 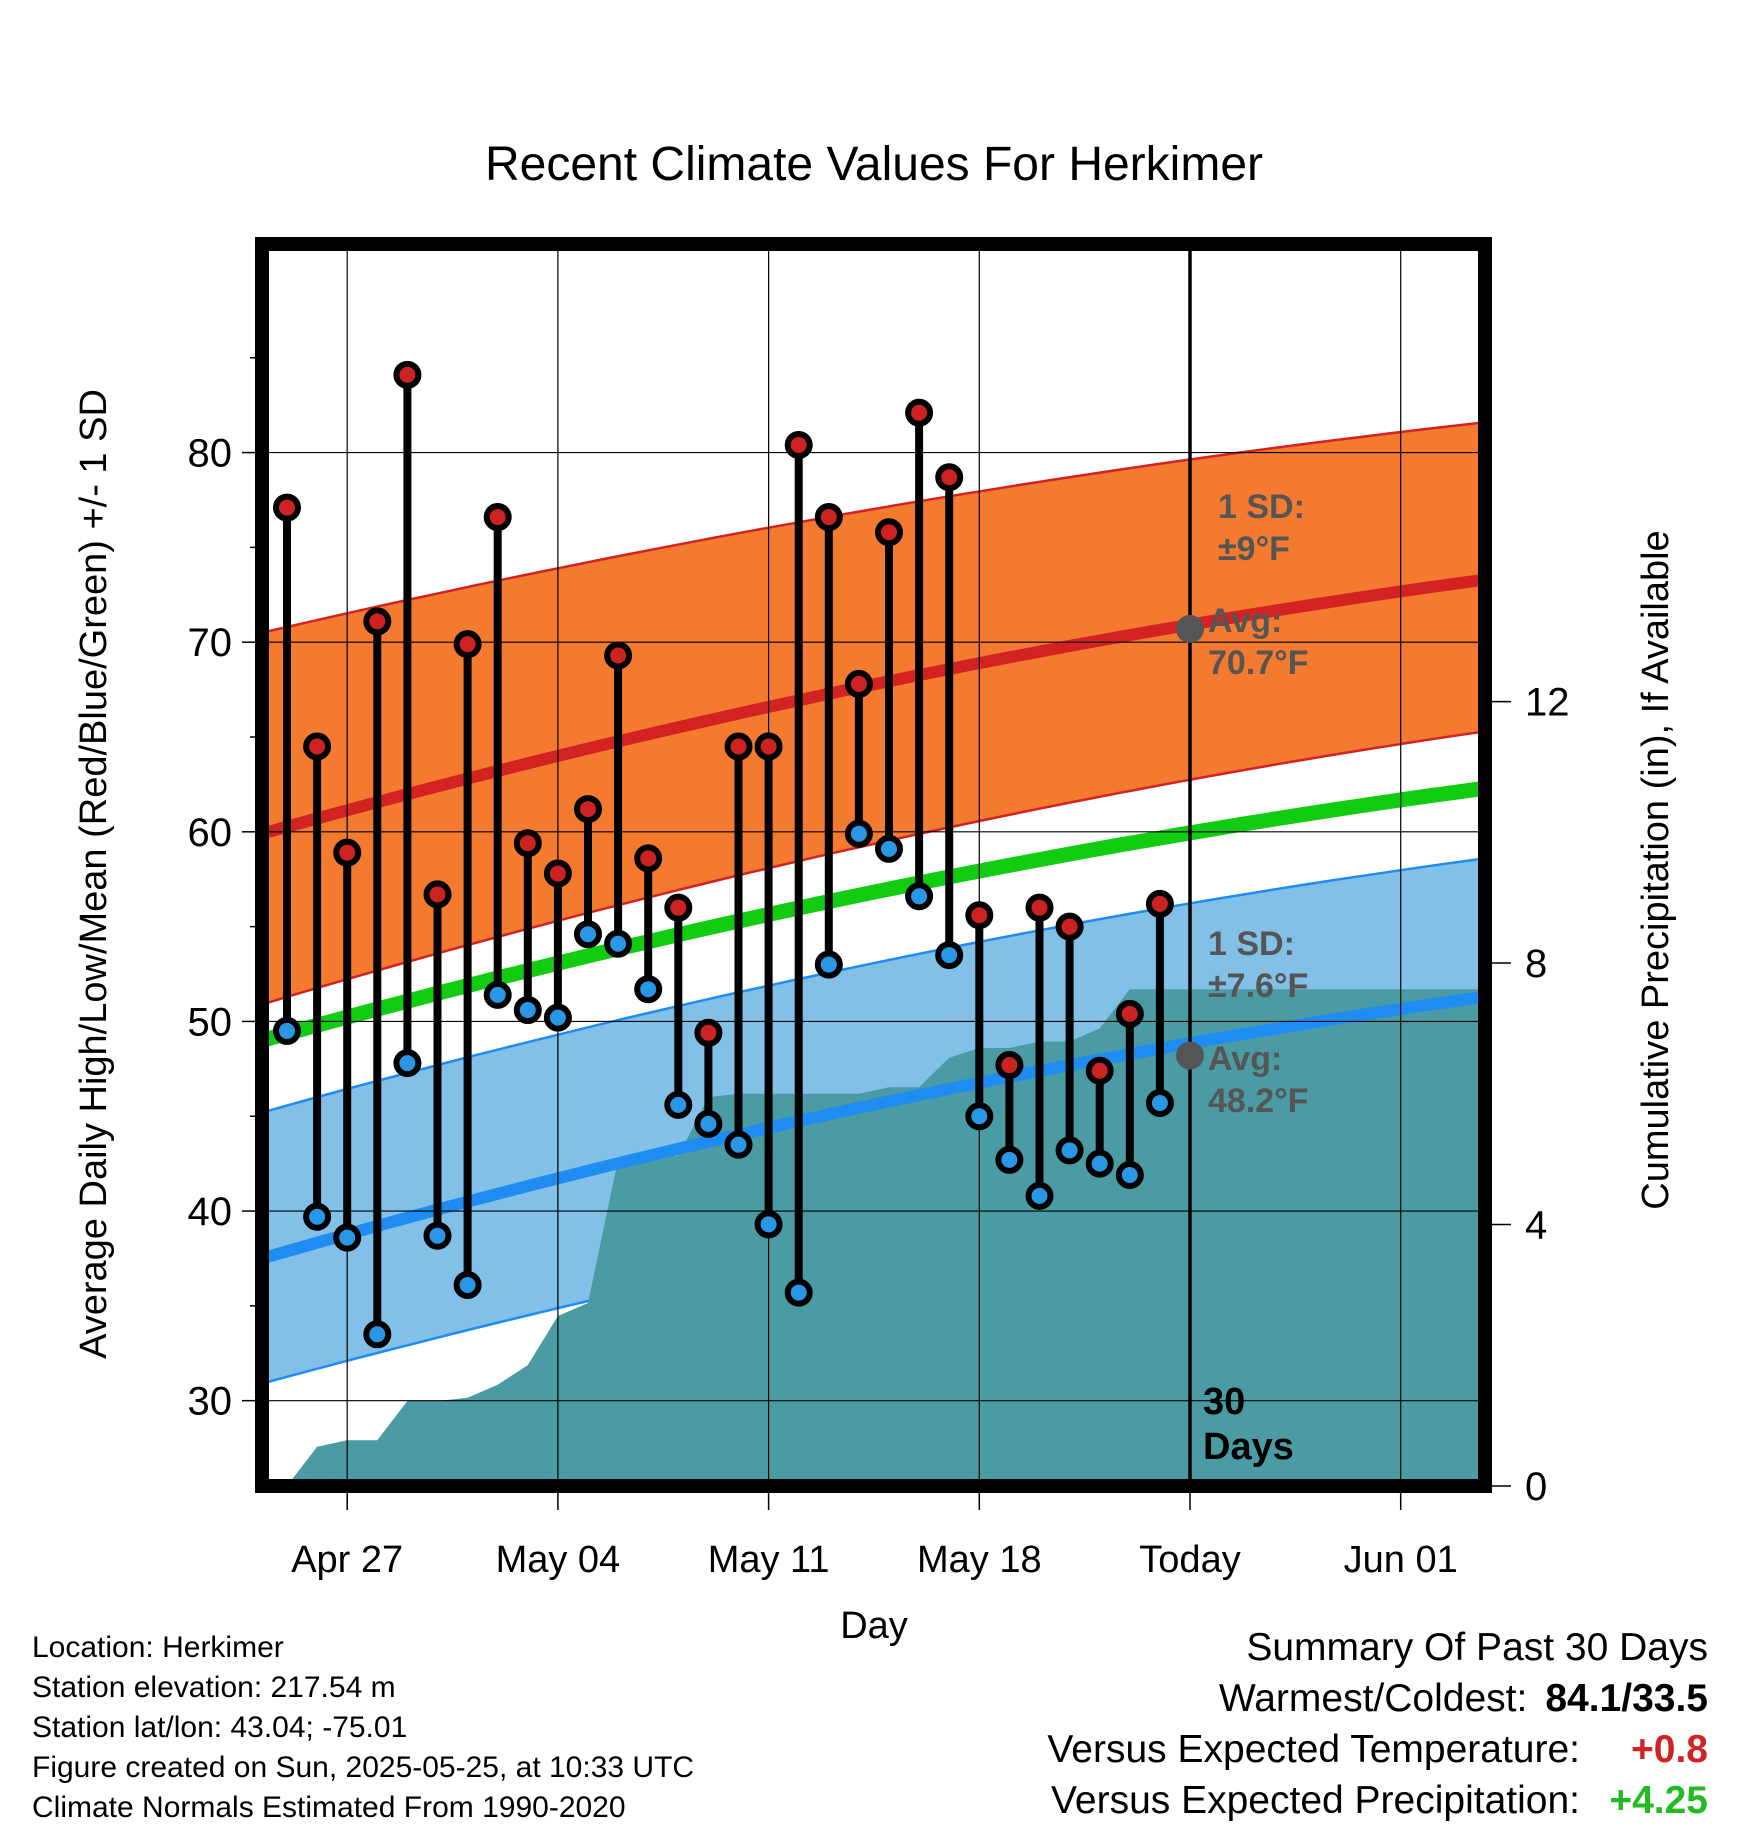 What do you see at coordinates (1373, 1698) in the screenshot?
I see `warm-cold-label: Warmest/Coldest:` at bounding box center [1373, 1698].